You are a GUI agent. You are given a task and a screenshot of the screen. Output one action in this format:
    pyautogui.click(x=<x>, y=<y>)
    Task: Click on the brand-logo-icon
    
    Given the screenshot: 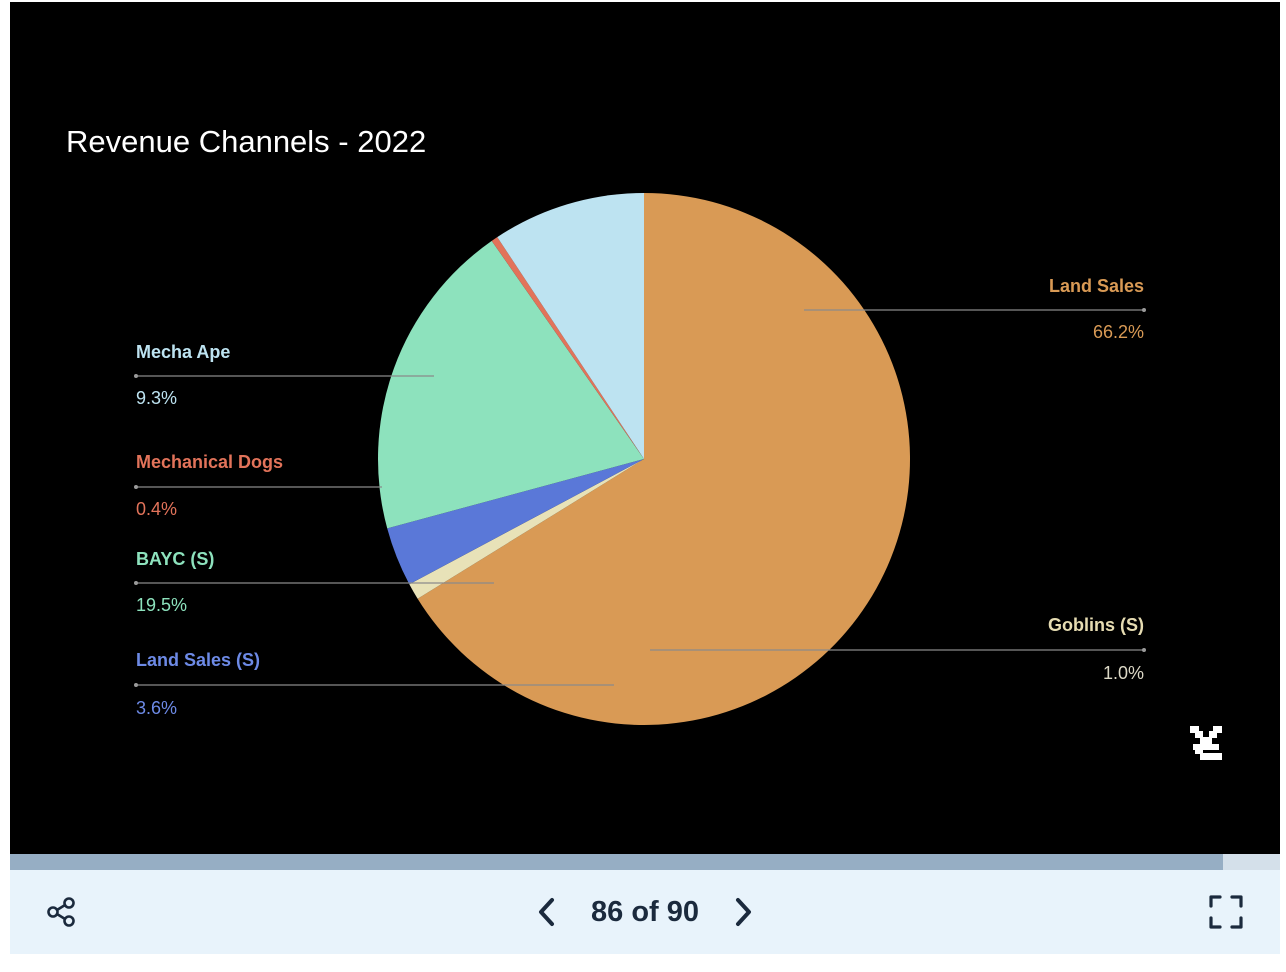 What is the action you would take?
    pyautogui.click(x=1206, y=743)
    